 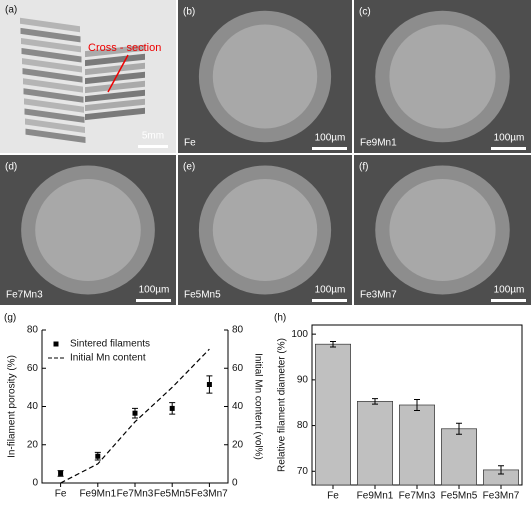 I want to click on y-tick-label: 90, so click(x=303, y=379).